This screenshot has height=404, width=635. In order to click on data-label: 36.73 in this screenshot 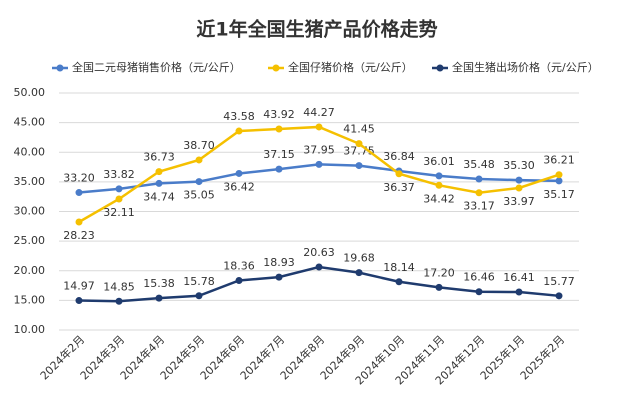, I will do `click(159, 157)`.